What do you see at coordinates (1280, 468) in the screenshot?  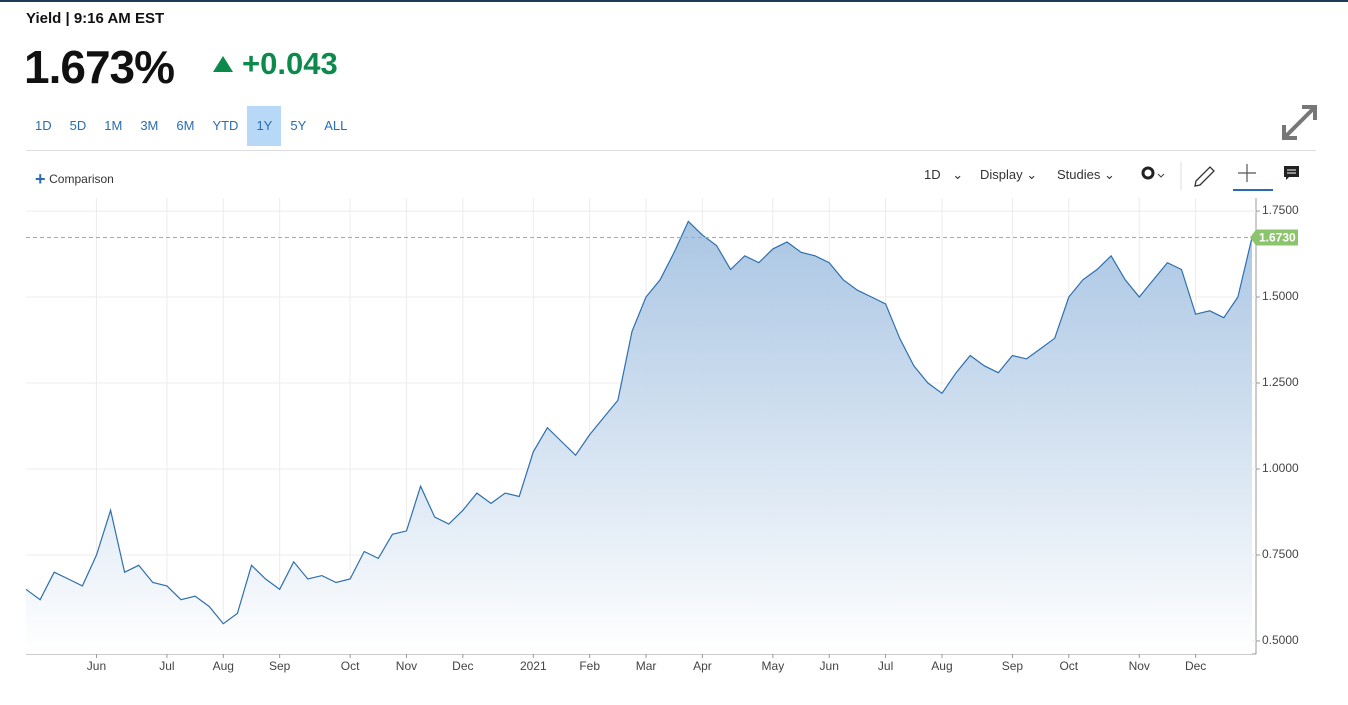 I see `y-tick-label: 1.0000` at bounding box center [1280, 468].